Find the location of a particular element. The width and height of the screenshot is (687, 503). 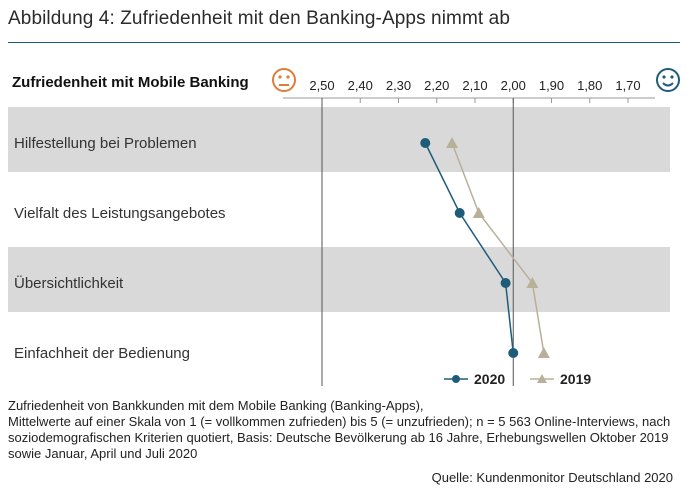

legend-marker-2019 is located at coordinates (542, 378).